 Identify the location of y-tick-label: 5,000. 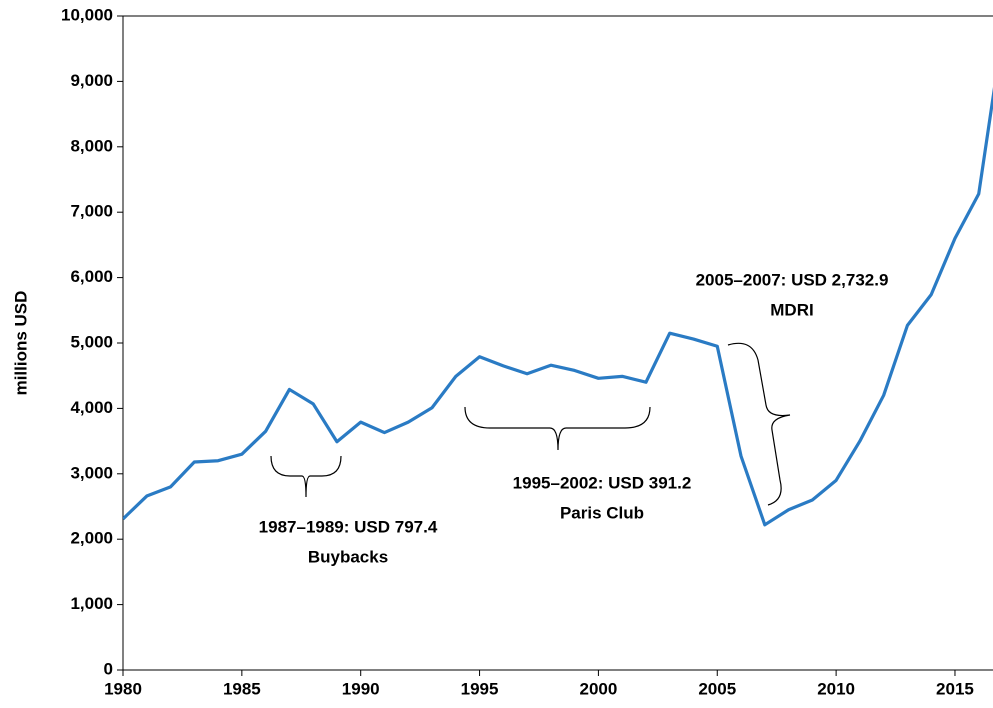
(91, 341).